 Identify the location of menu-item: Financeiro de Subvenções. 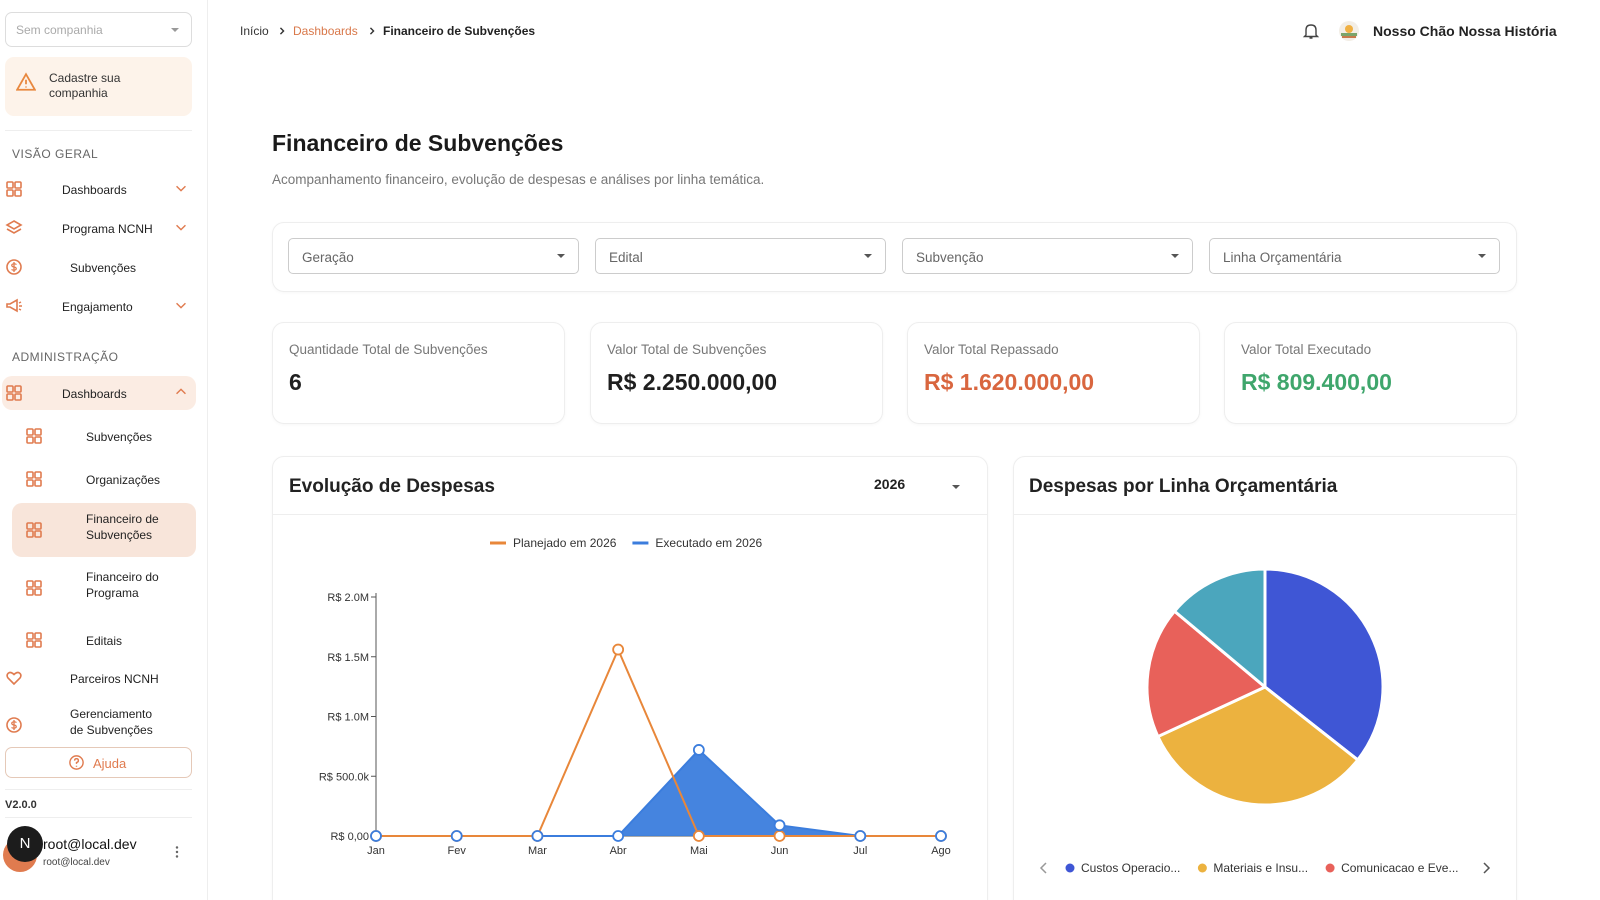
(104, 530).